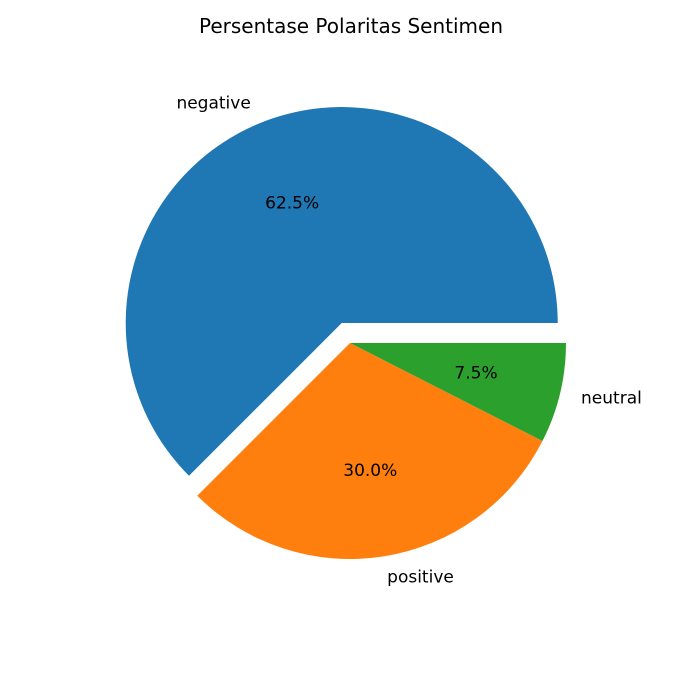 The width and height of the screenshot is (700, 700). Describe the element at coordinates (611, 398) in the screenshot. I see `pie-category-label-neutral: neutral` at that location.